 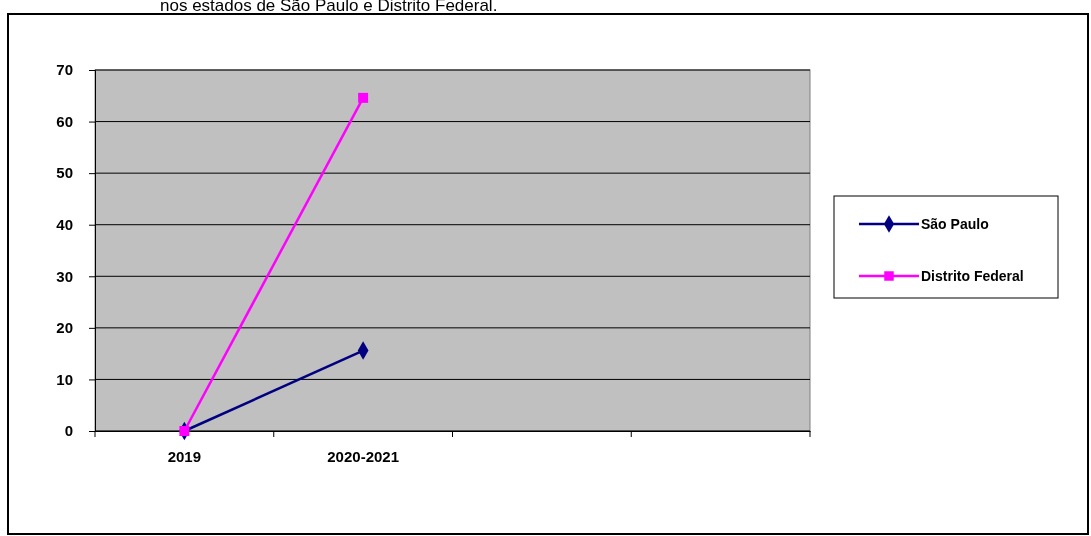 What do you see at coordinates (363, 97) in the screenshot?
I see `point` at bounding box center [363, 97].